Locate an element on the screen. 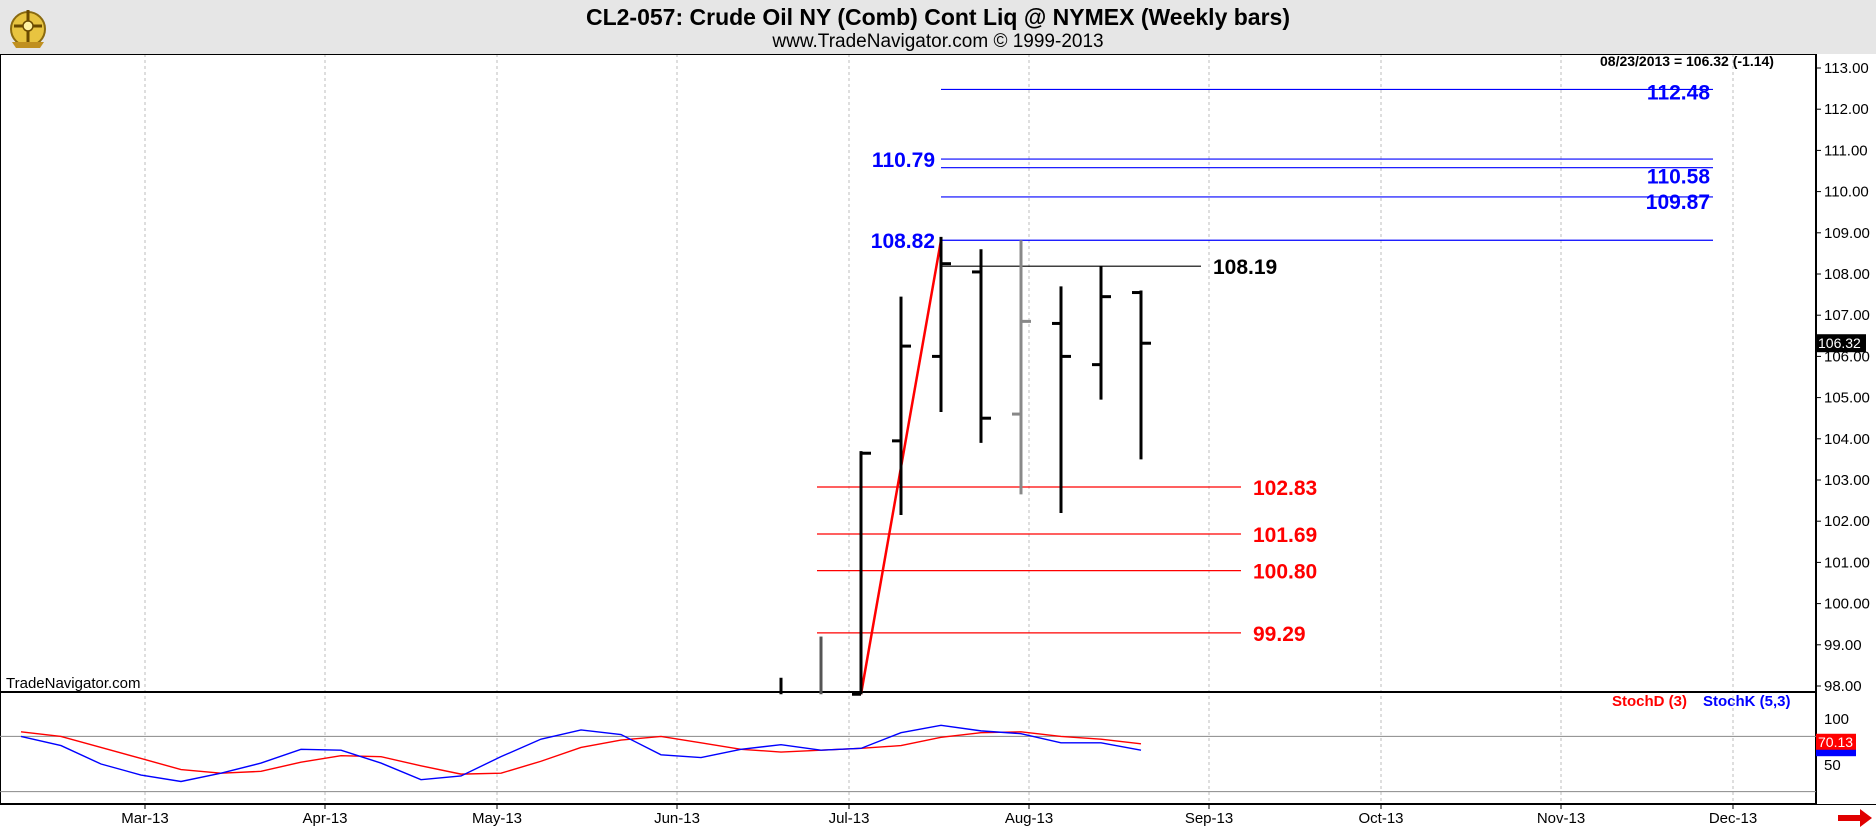  watermark-text: TradeNavigator.com is located at coordinates (73, 683).